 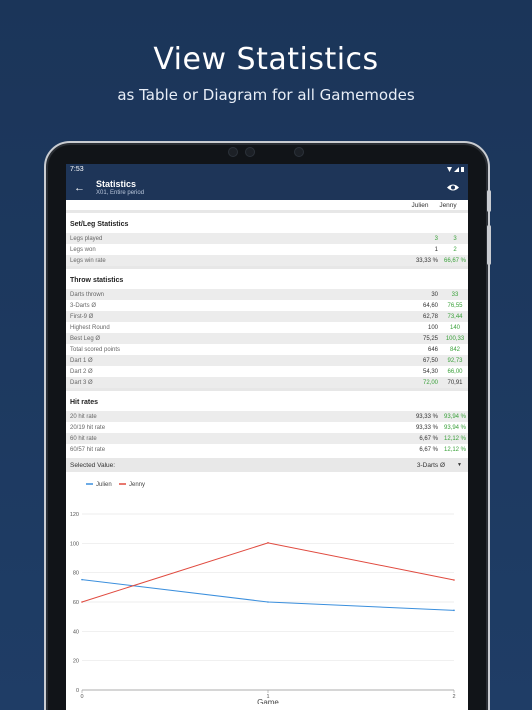 What do you see at coordinates (77, 691) in the screenshot?
I see `y-tick-label: 0` at bounding box center [77, 691].